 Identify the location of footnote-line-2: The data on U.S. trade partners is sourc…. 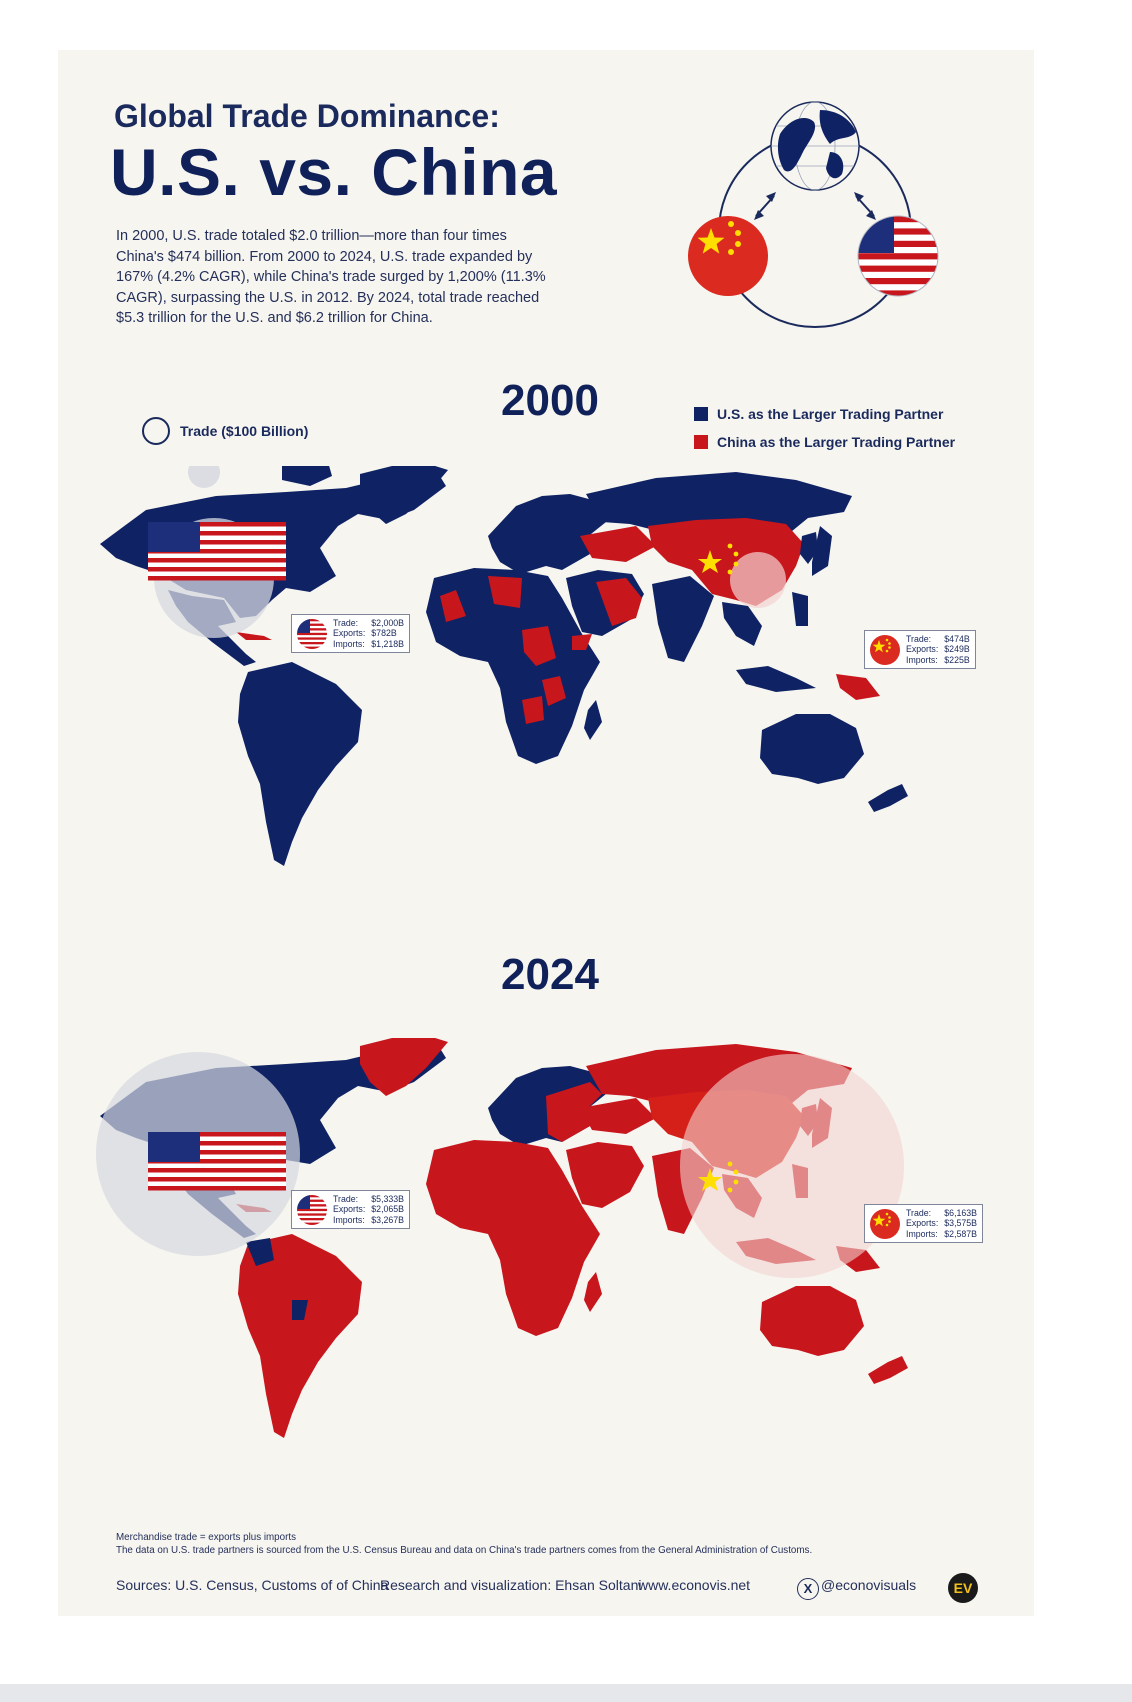
(464, 1550).